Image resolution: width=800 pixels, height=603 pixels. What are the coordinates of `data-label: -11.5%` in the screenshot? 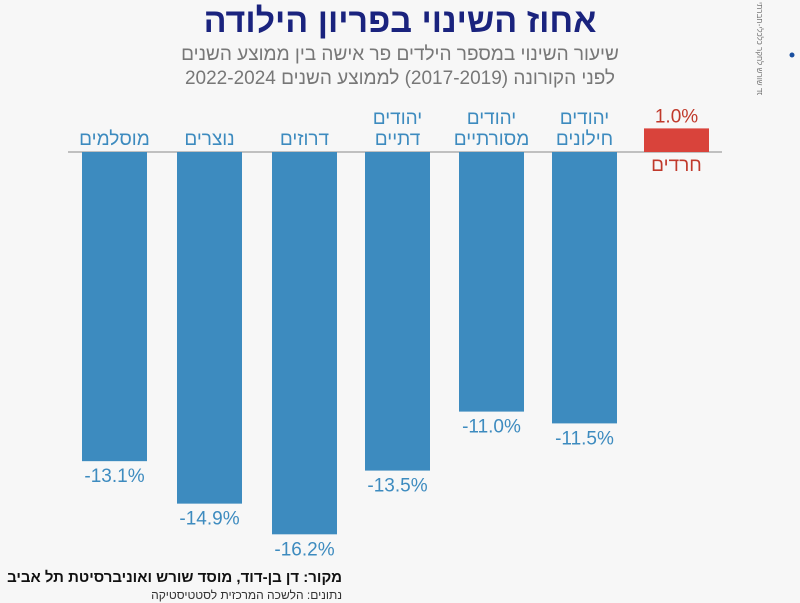 It's located at (584, 438).